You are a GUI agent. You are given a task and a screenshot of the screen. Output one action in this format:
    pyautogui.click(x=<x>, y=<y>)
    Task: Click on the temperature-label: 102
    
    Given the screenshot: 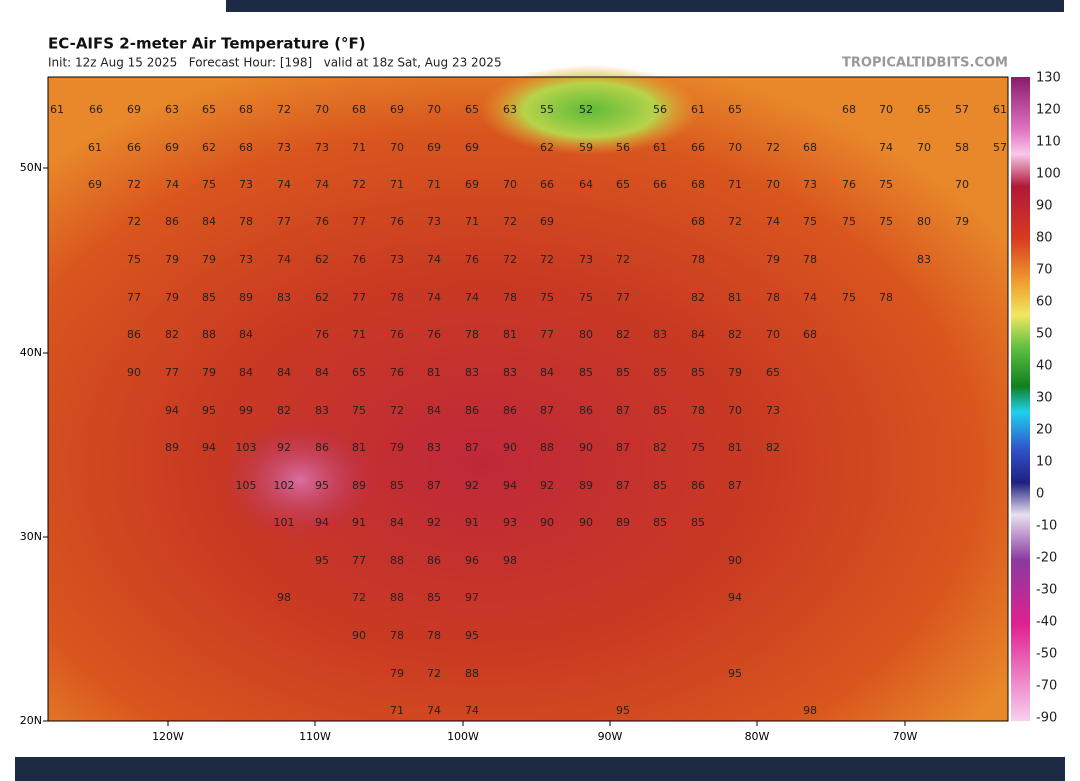 What is the action you would take?
    pyautogui.click(x=284, y=485)
    